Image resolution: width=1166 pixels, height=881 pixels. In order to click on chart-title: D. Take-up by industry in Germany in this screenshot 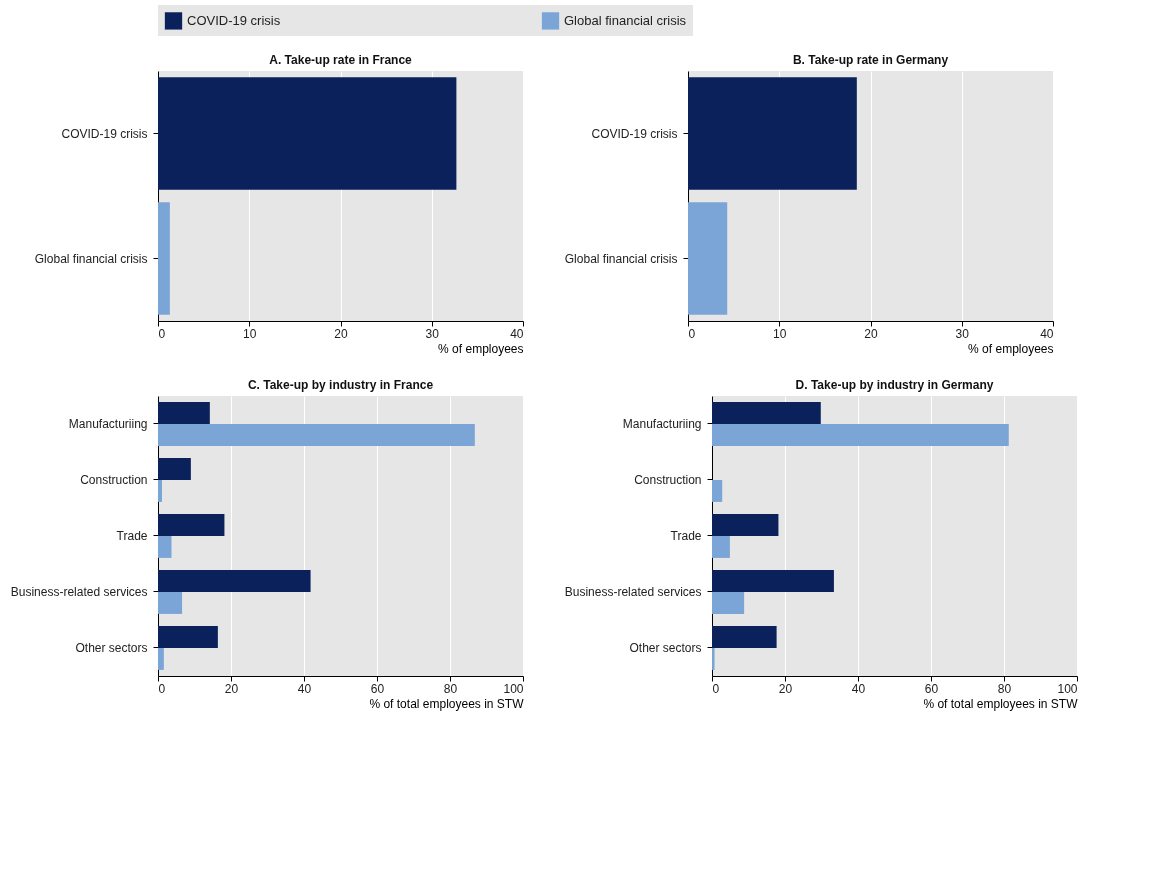, I will do `click(894, 385)`.